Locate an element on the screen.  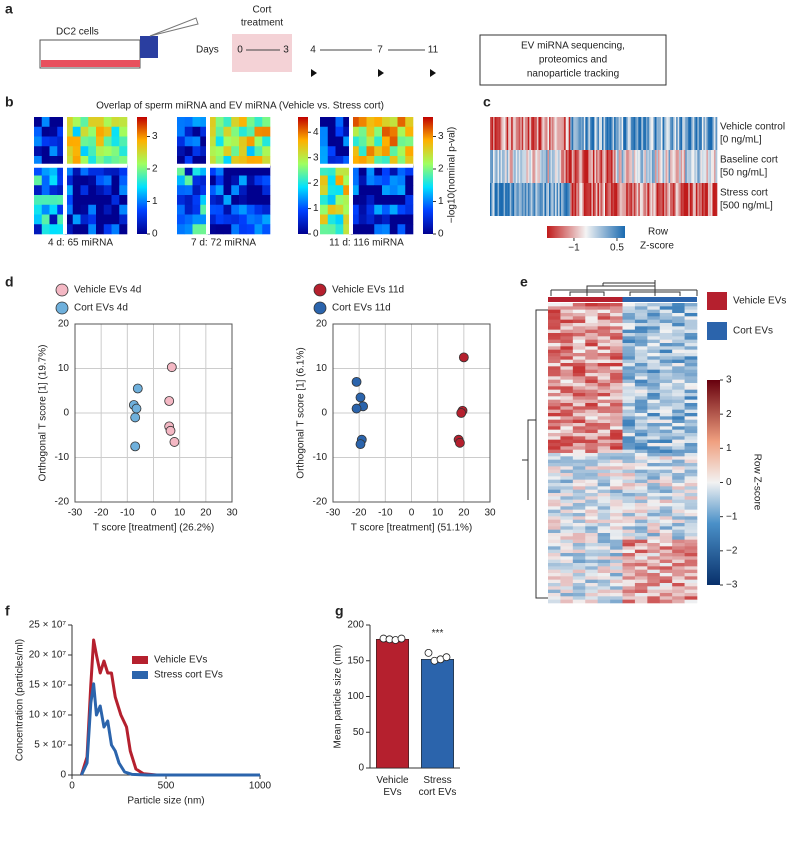
y-tick-label: 150 is located at coordinates (355, 660).